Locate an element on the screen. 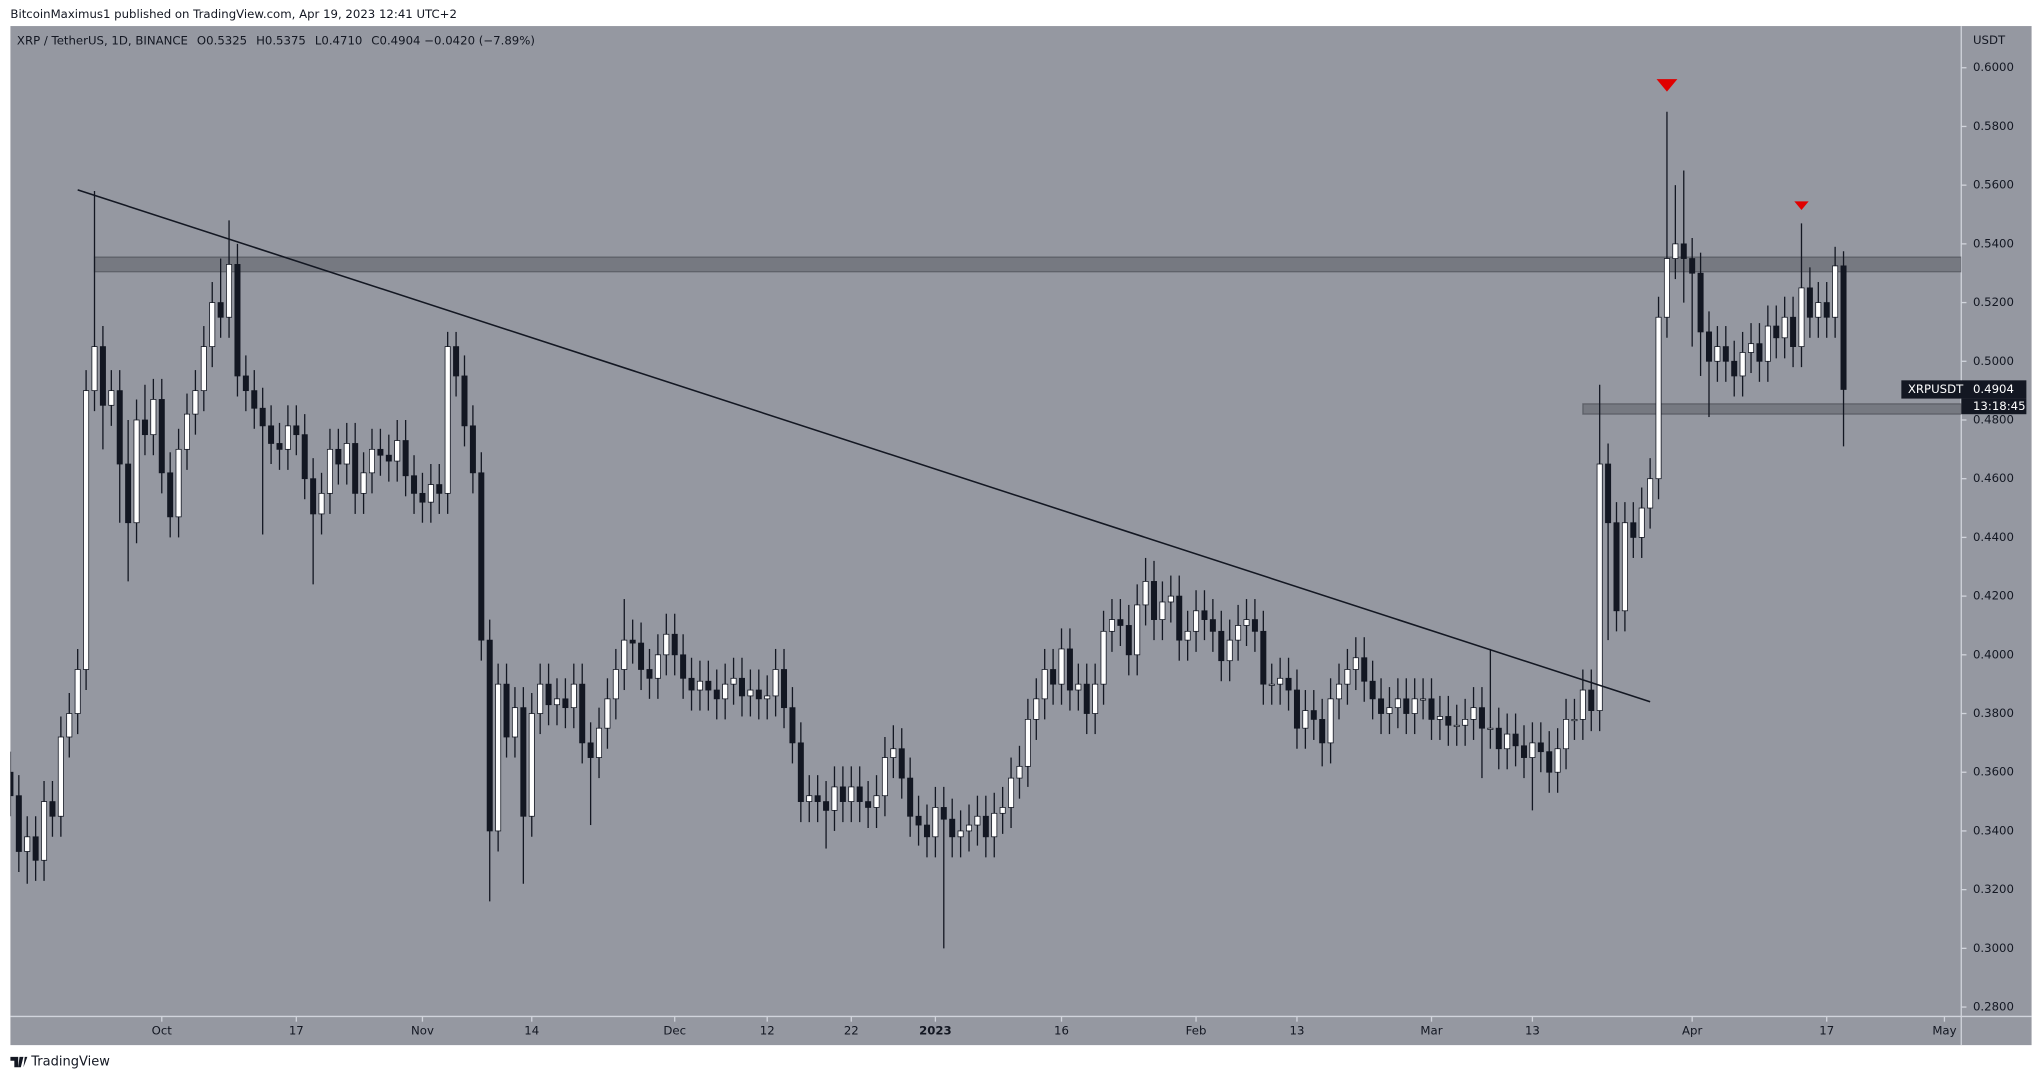 This screenshot has width=2042, height=1079. x-tick-label: Apr is located at coordinates (1692, 1030).